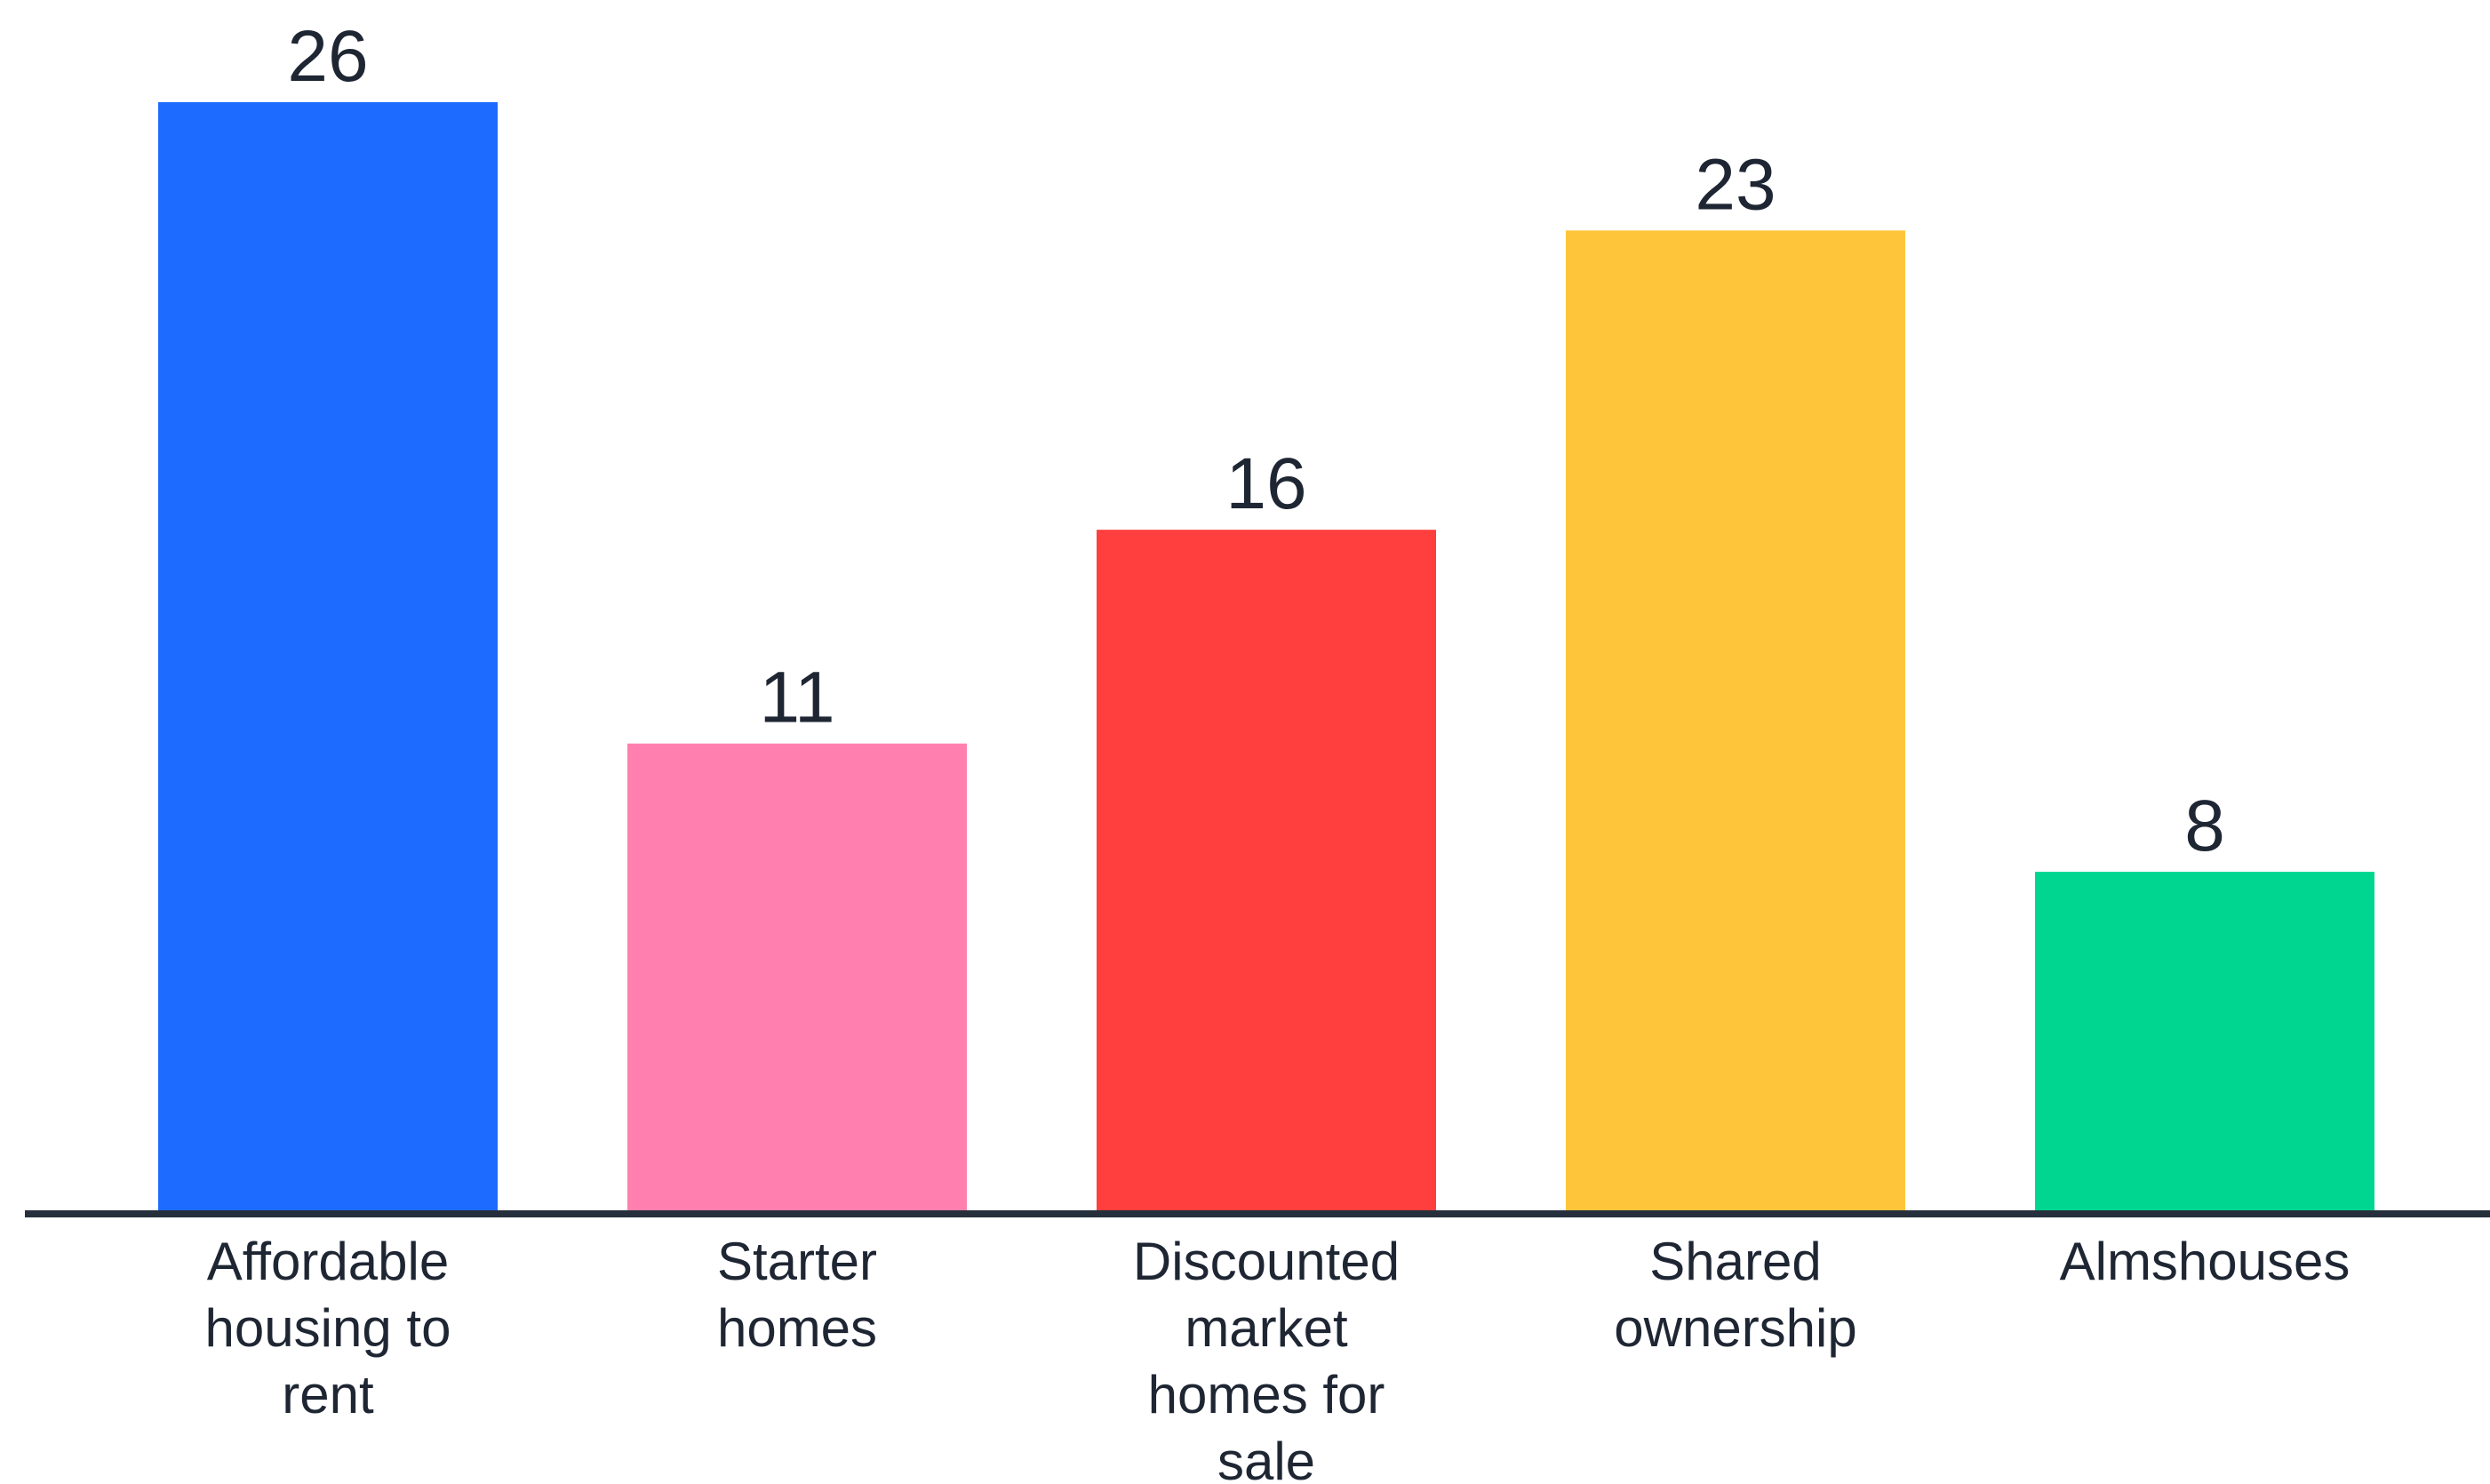 The image size is (2490, 1484). What do you see at coordinates (1736, 185) in the screenshot?
I see `bar-value-label: 23` at bounding box center [1736, 185].